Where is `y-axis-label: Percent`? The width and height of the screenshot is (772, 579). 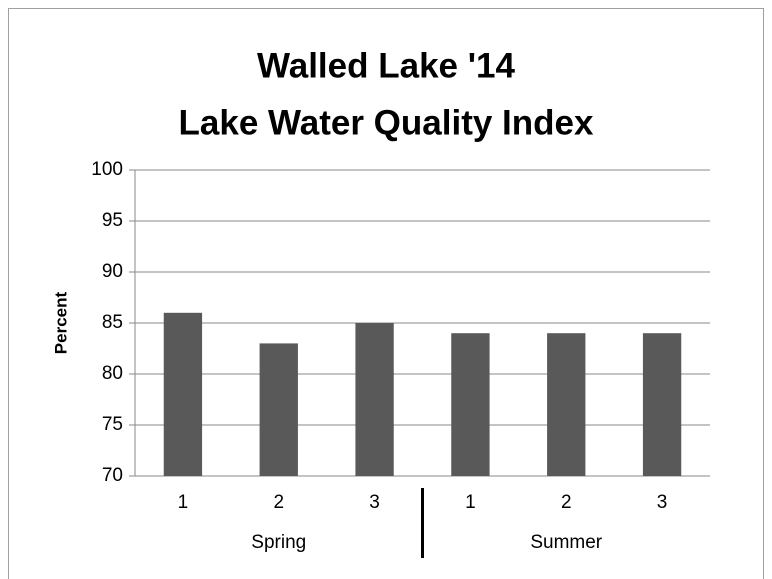
y-axis-label: Percent is located at coordinates (60, 322).